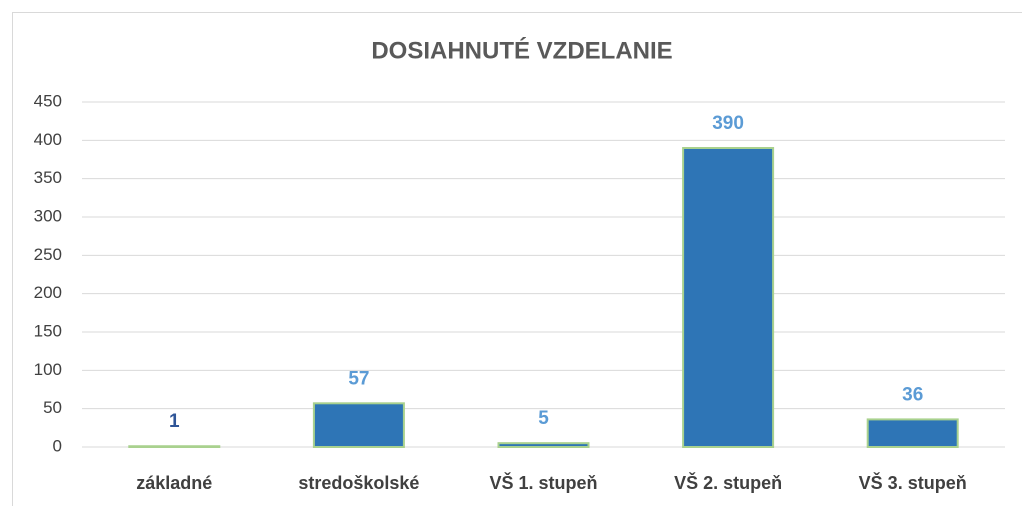 This screenshot has width=1022, height=506. Describe the element at coordinates (57, 445) in the screenshot. I see `y-tick-label: 0` at that location.